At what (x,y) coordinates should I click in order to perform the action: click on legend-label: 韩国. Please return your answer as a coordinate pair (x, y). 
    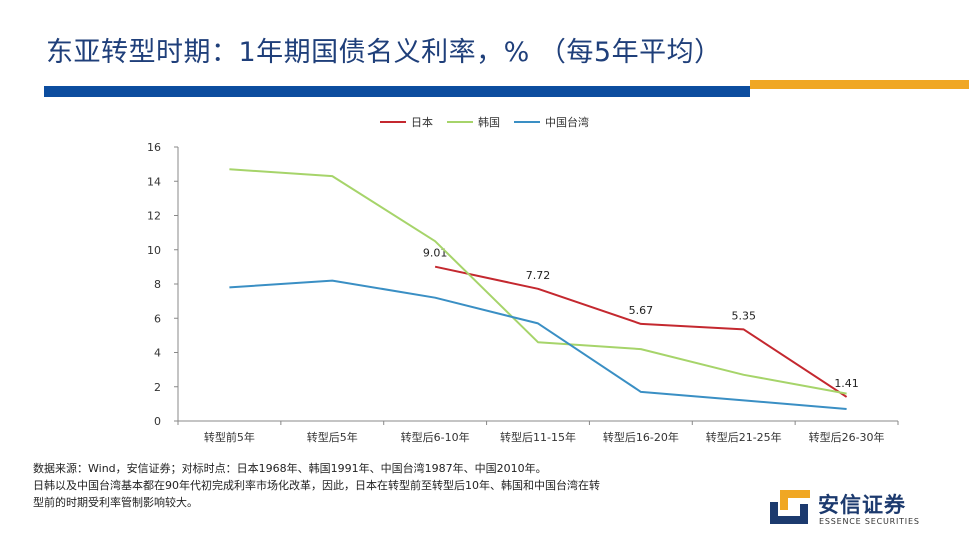
    Looking at the image, I should click on (489, 122).